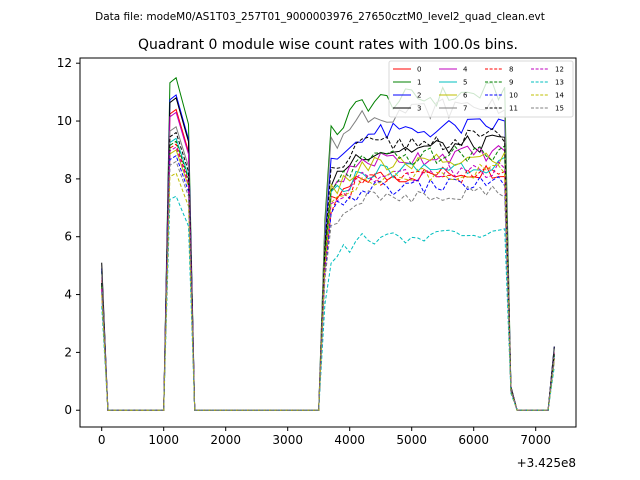 This screenshot has width=640, height=480. I want to click on x-tick-label: 1000, so click(163, 440).